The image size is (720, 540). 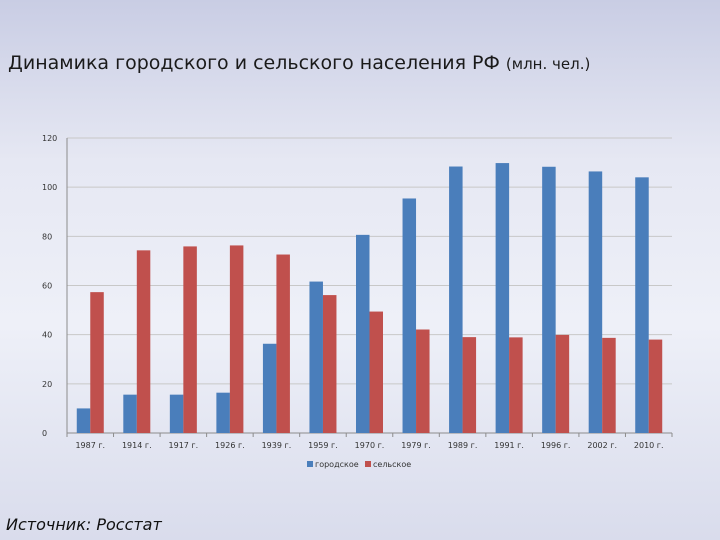 I want to click on x-tick-label: 1917 г., so click(x=184, y=445).